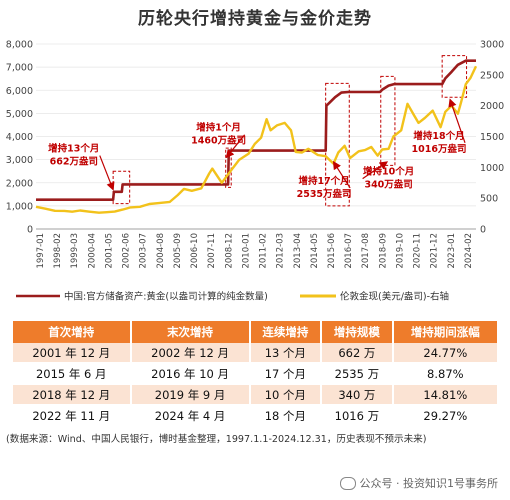 This screenshot has height=500, width=510. What do you see at coordinates (286, 332) in the screenshot?
I see `table-header-cell: 连续增持` at bounding box center [286, 332].